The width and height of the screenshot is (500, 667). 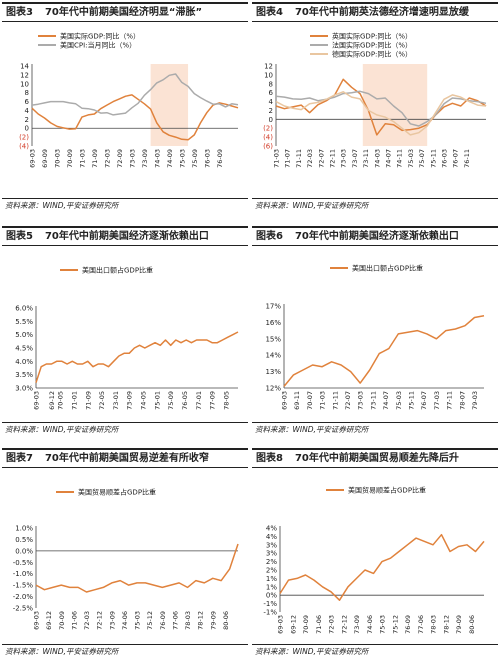 I want to click on x-tick-label: 71-07, so click(x=288, y=158).